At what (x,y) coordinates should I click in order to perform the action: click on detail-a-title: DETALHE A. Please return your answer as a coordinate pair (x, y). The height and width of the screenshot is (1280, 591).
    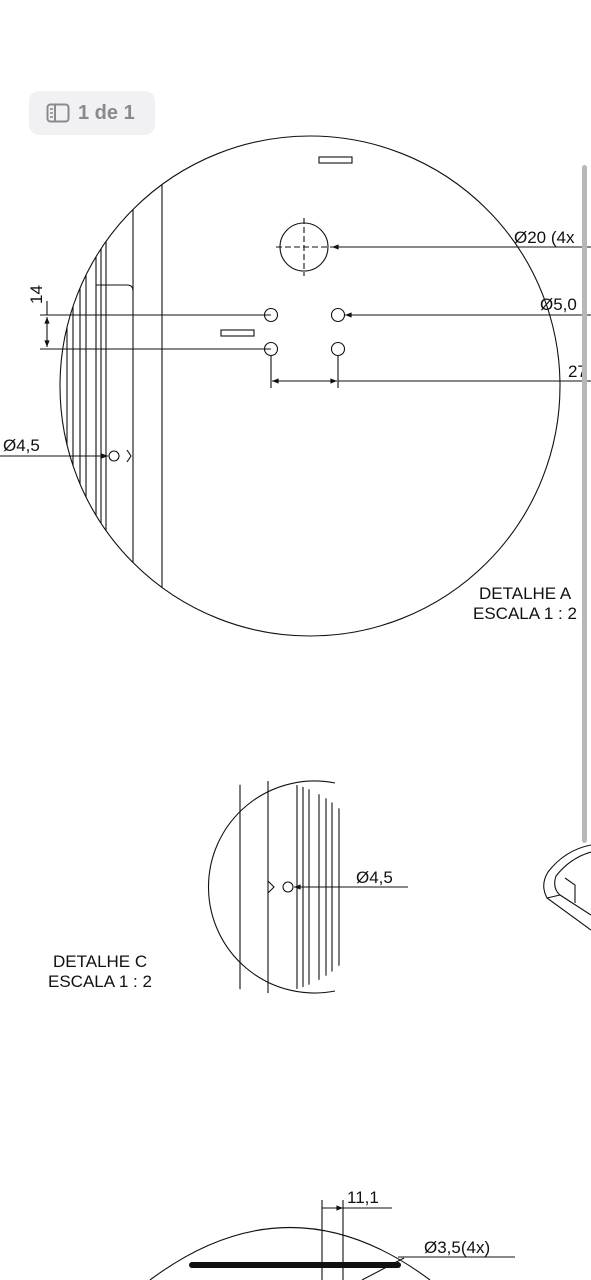
    Looking at the image, I should click on (525, 593).